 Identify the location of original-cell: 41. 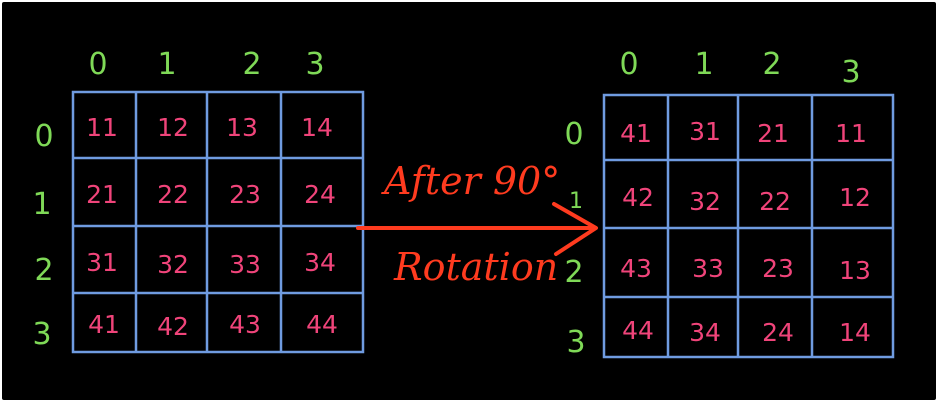
(104, 324).